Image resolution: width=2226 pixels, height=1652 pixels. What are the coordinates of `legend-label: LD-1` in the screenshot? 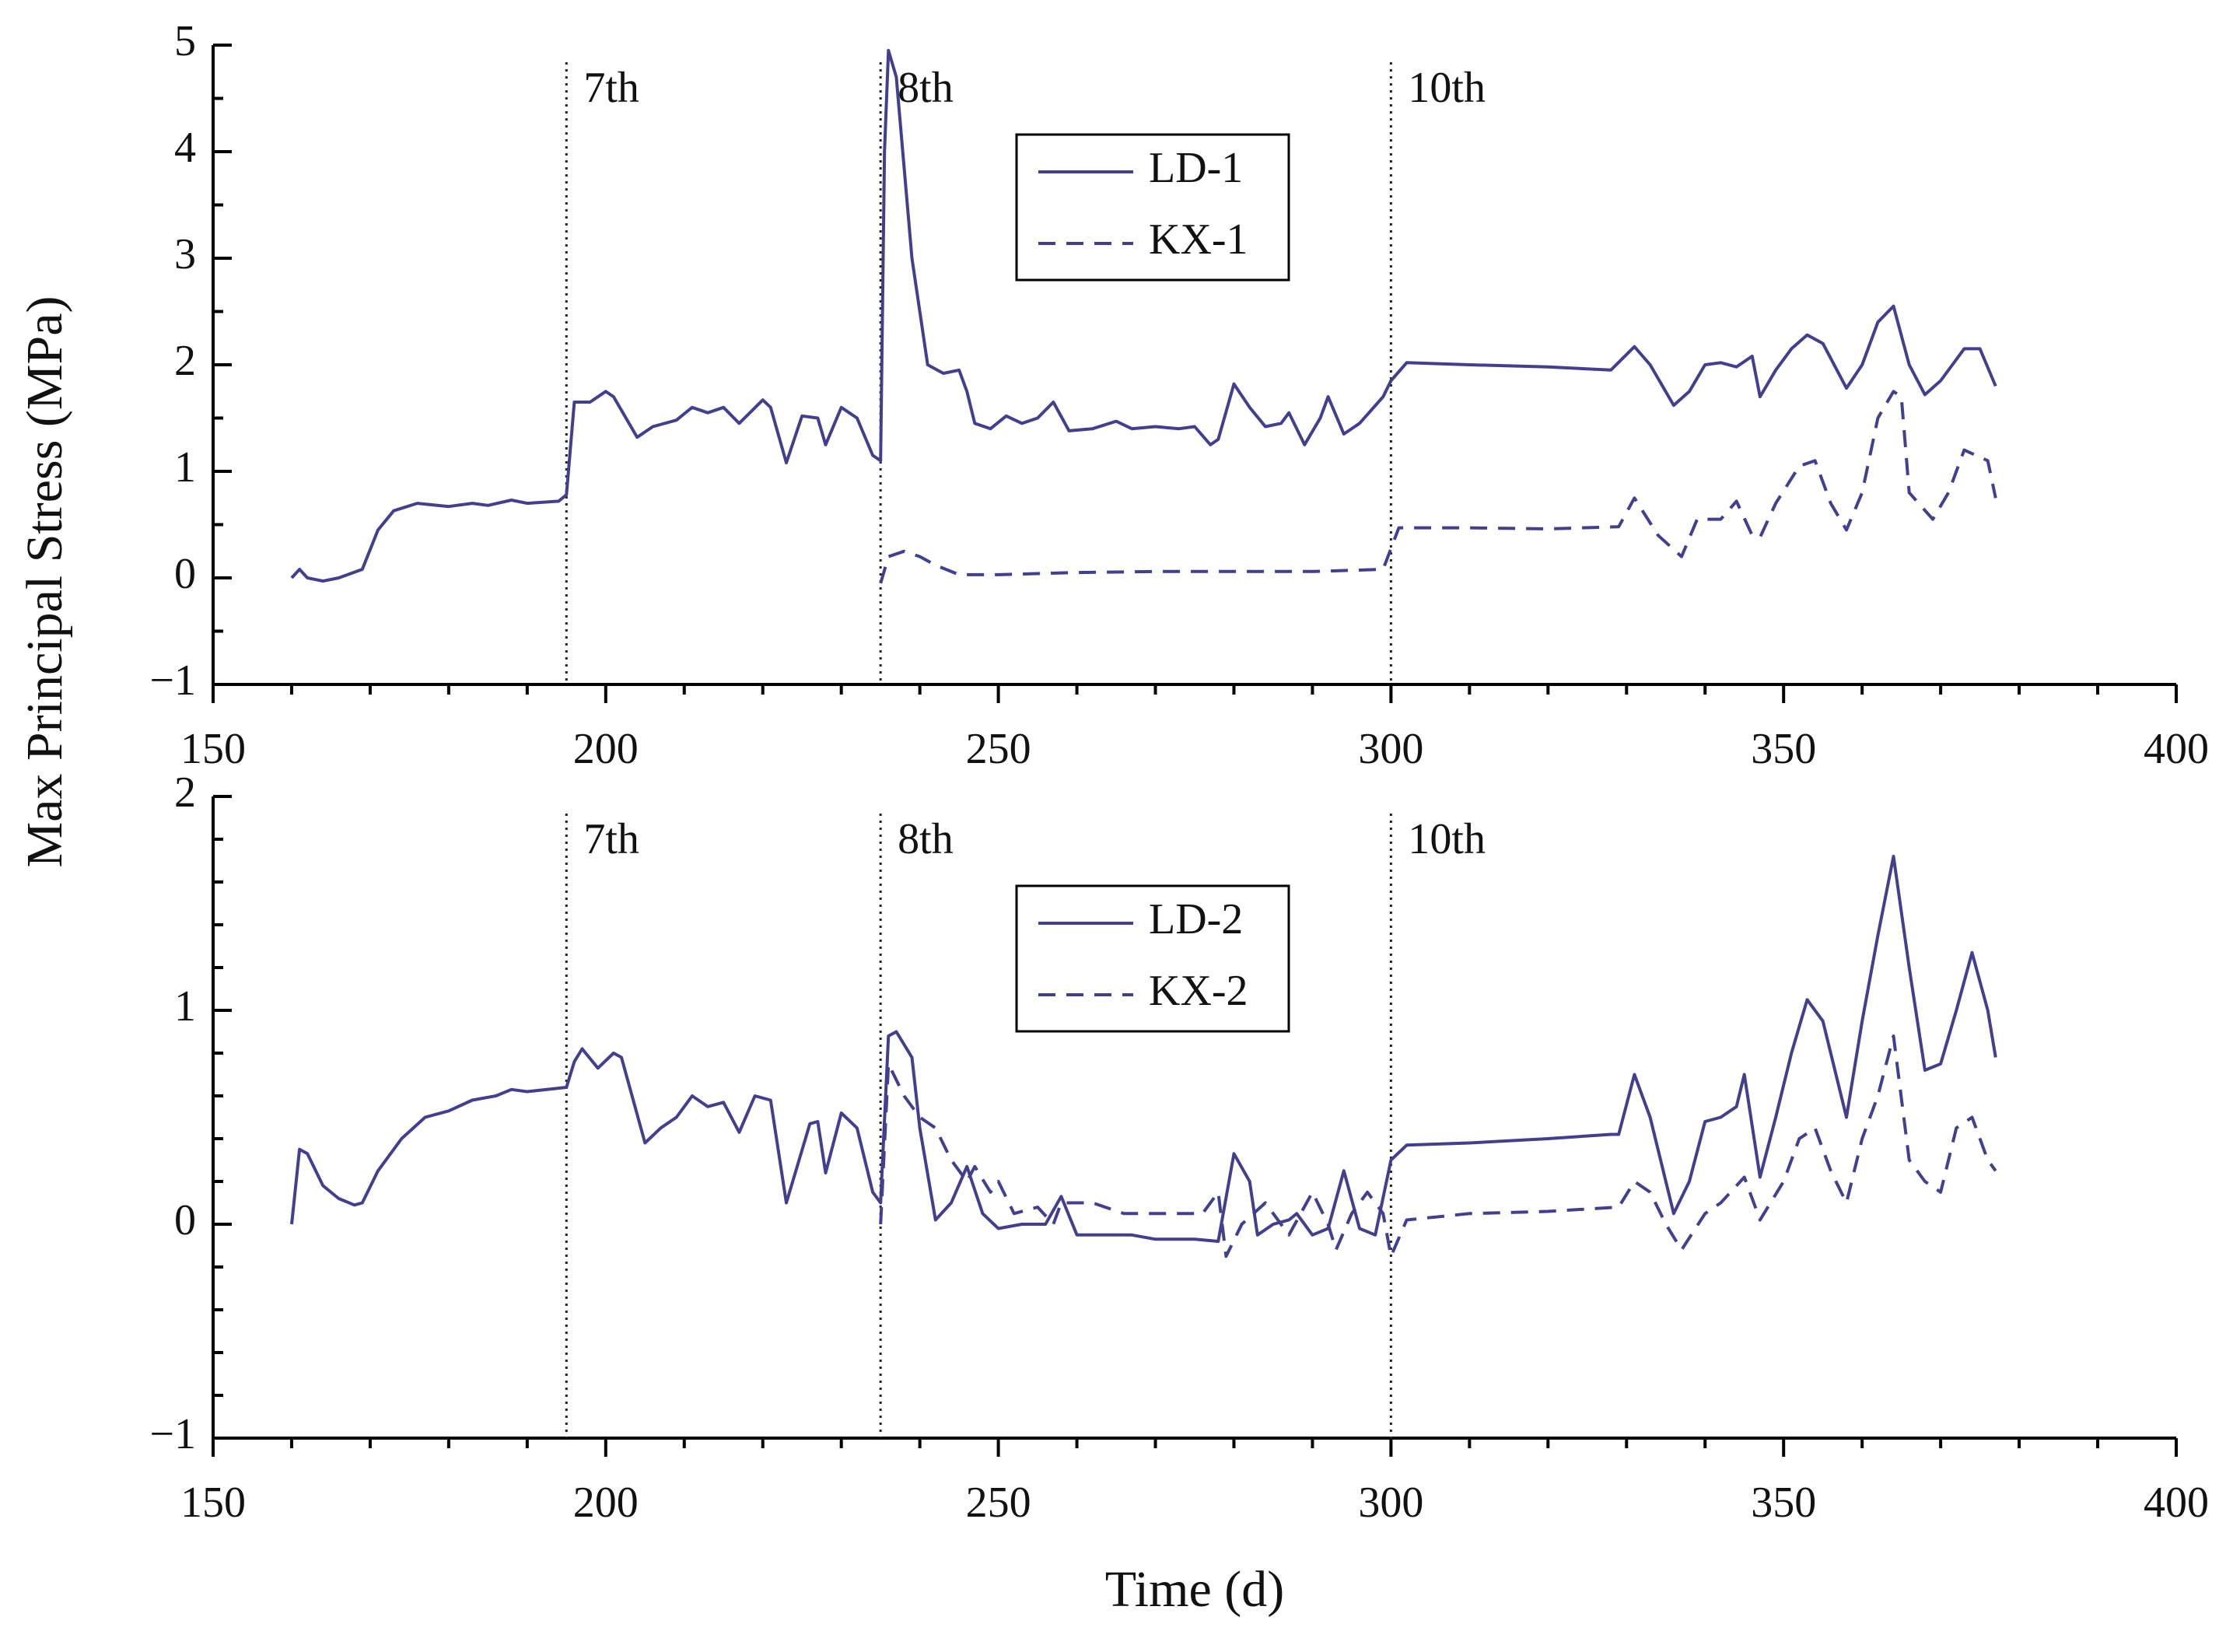 It's located at (1196, 168).